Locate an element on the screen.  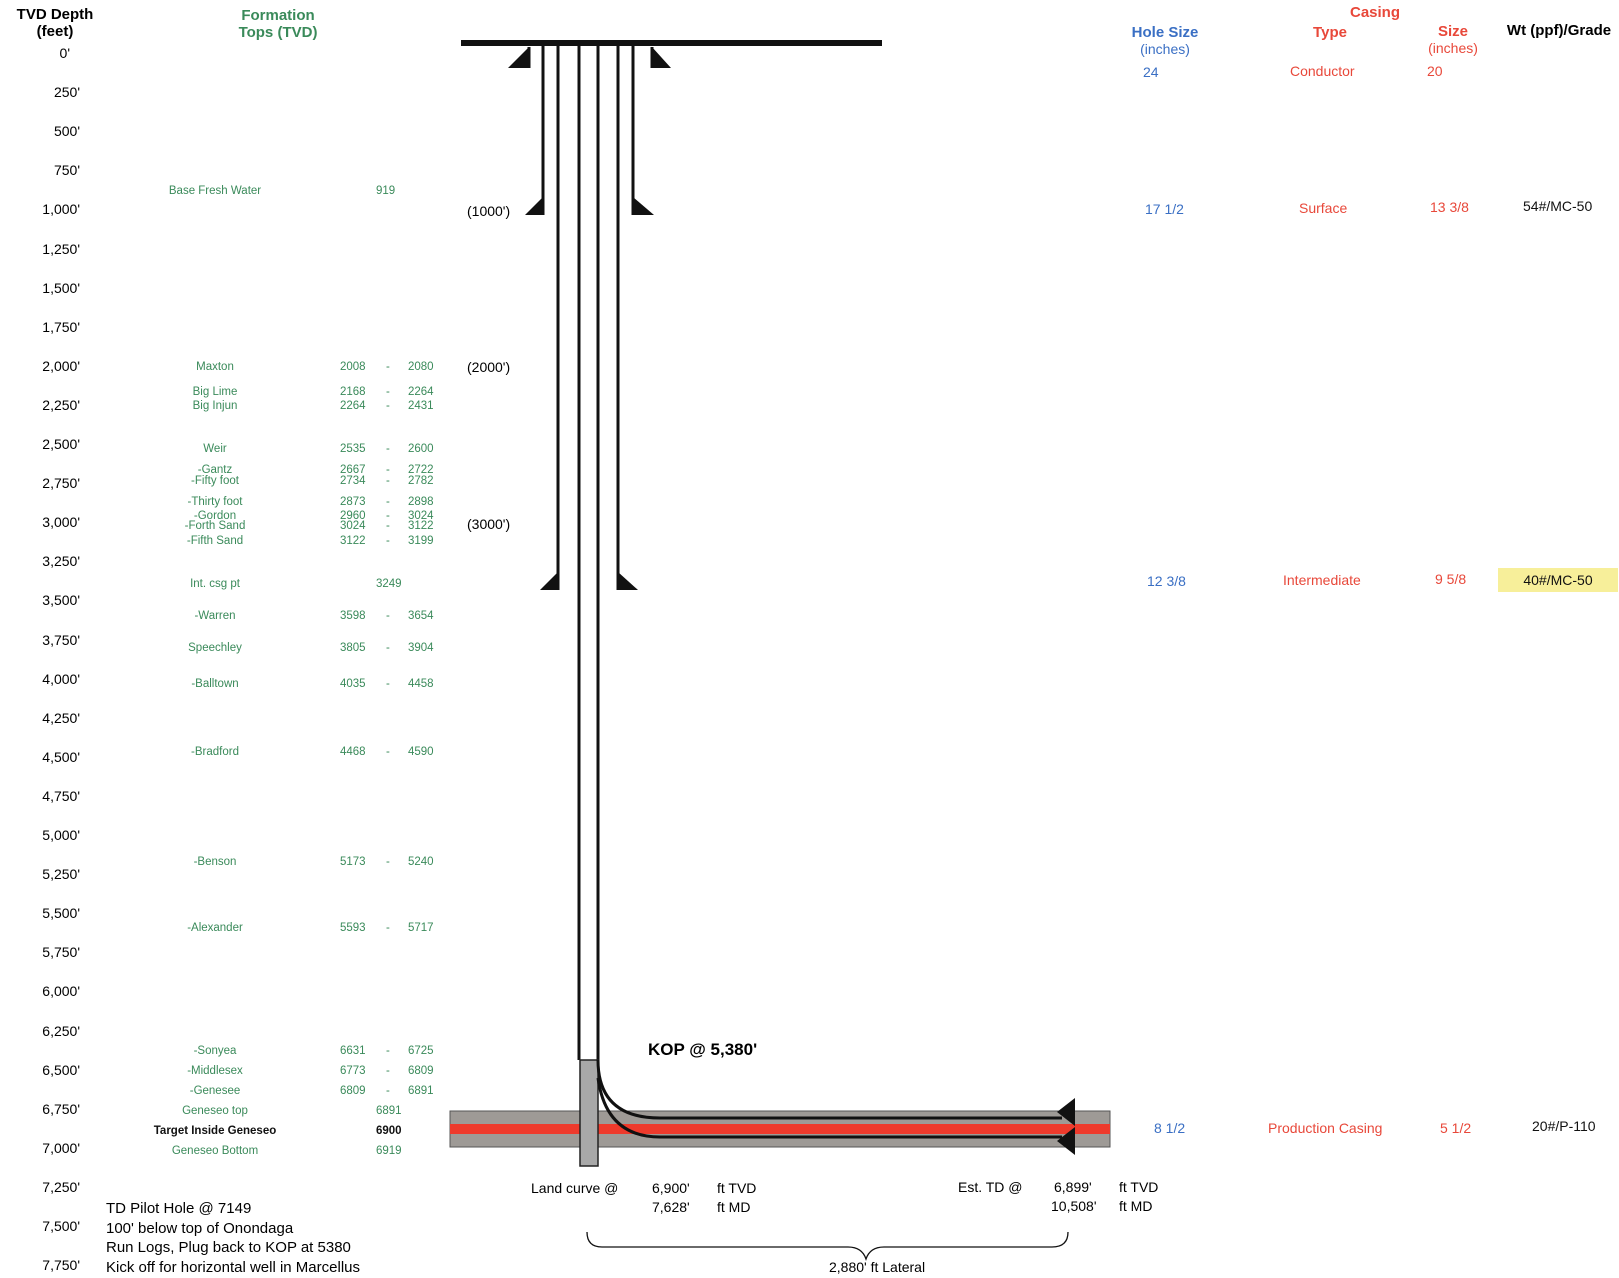
formation-top: 2168 is located at coordinates (353, 392).